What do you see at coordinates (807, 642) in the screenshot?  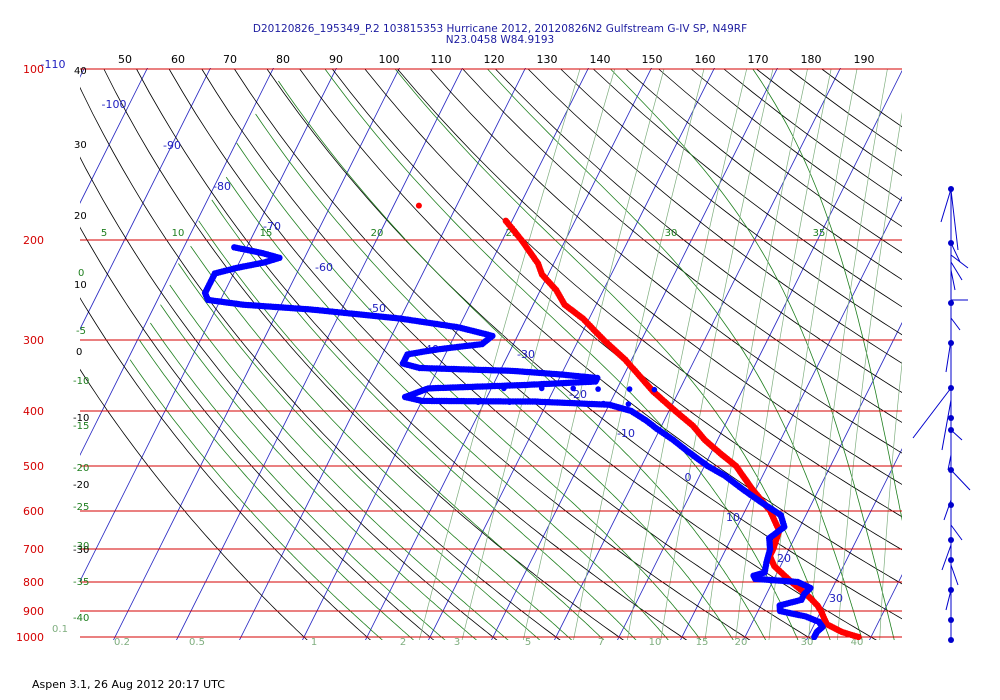 I see `mixing-ratio-label: 30` at bounding box center [807, 642].